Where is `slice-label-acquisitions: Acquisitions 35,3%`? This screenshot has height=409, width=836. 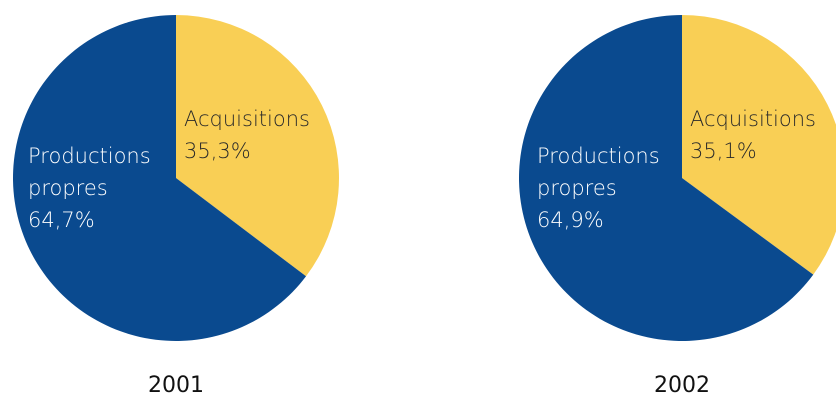 slice-label-acquisitions: Acquisitions 35,3% is located at coordinates (247, 135).